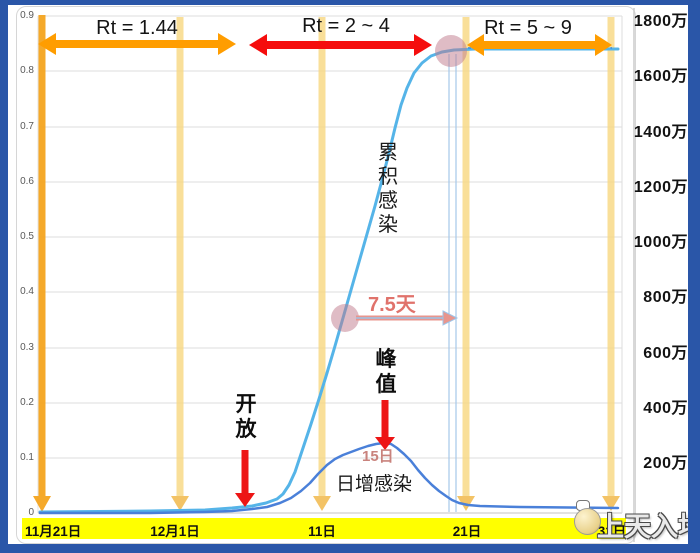 The height and width of the screenshot is (553, 700). What do you see at coordinates (388, 189) in the screenshot?
I see `cumulative-series-label: 累积感染` at bounding box center [388, 189].